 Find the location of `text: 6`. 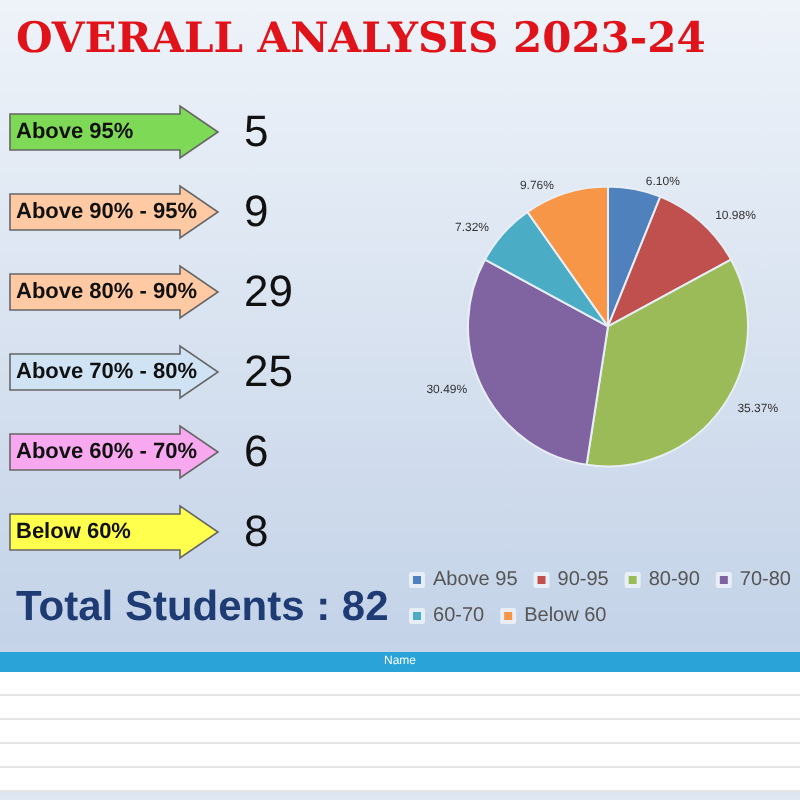

text: 6 is located at coordinates (256, 452).